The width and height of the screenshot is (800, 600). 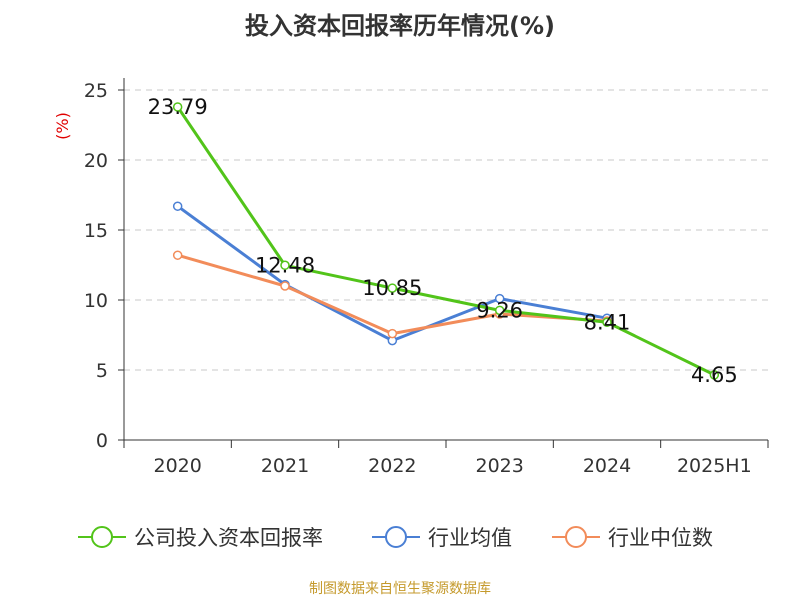 I want to click on x-tick-label: 2025H1, so click(x=714, y=466).